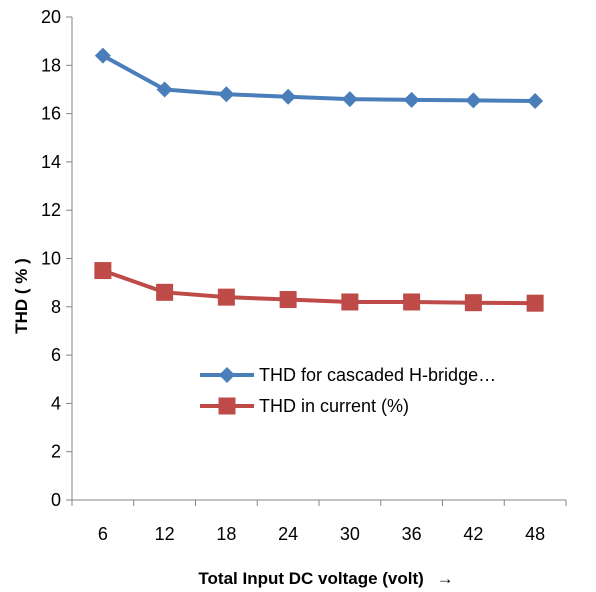 The height and width of the screenshot is (592, 596). I want to click on y-tick-label: 8, so click(56, 307).